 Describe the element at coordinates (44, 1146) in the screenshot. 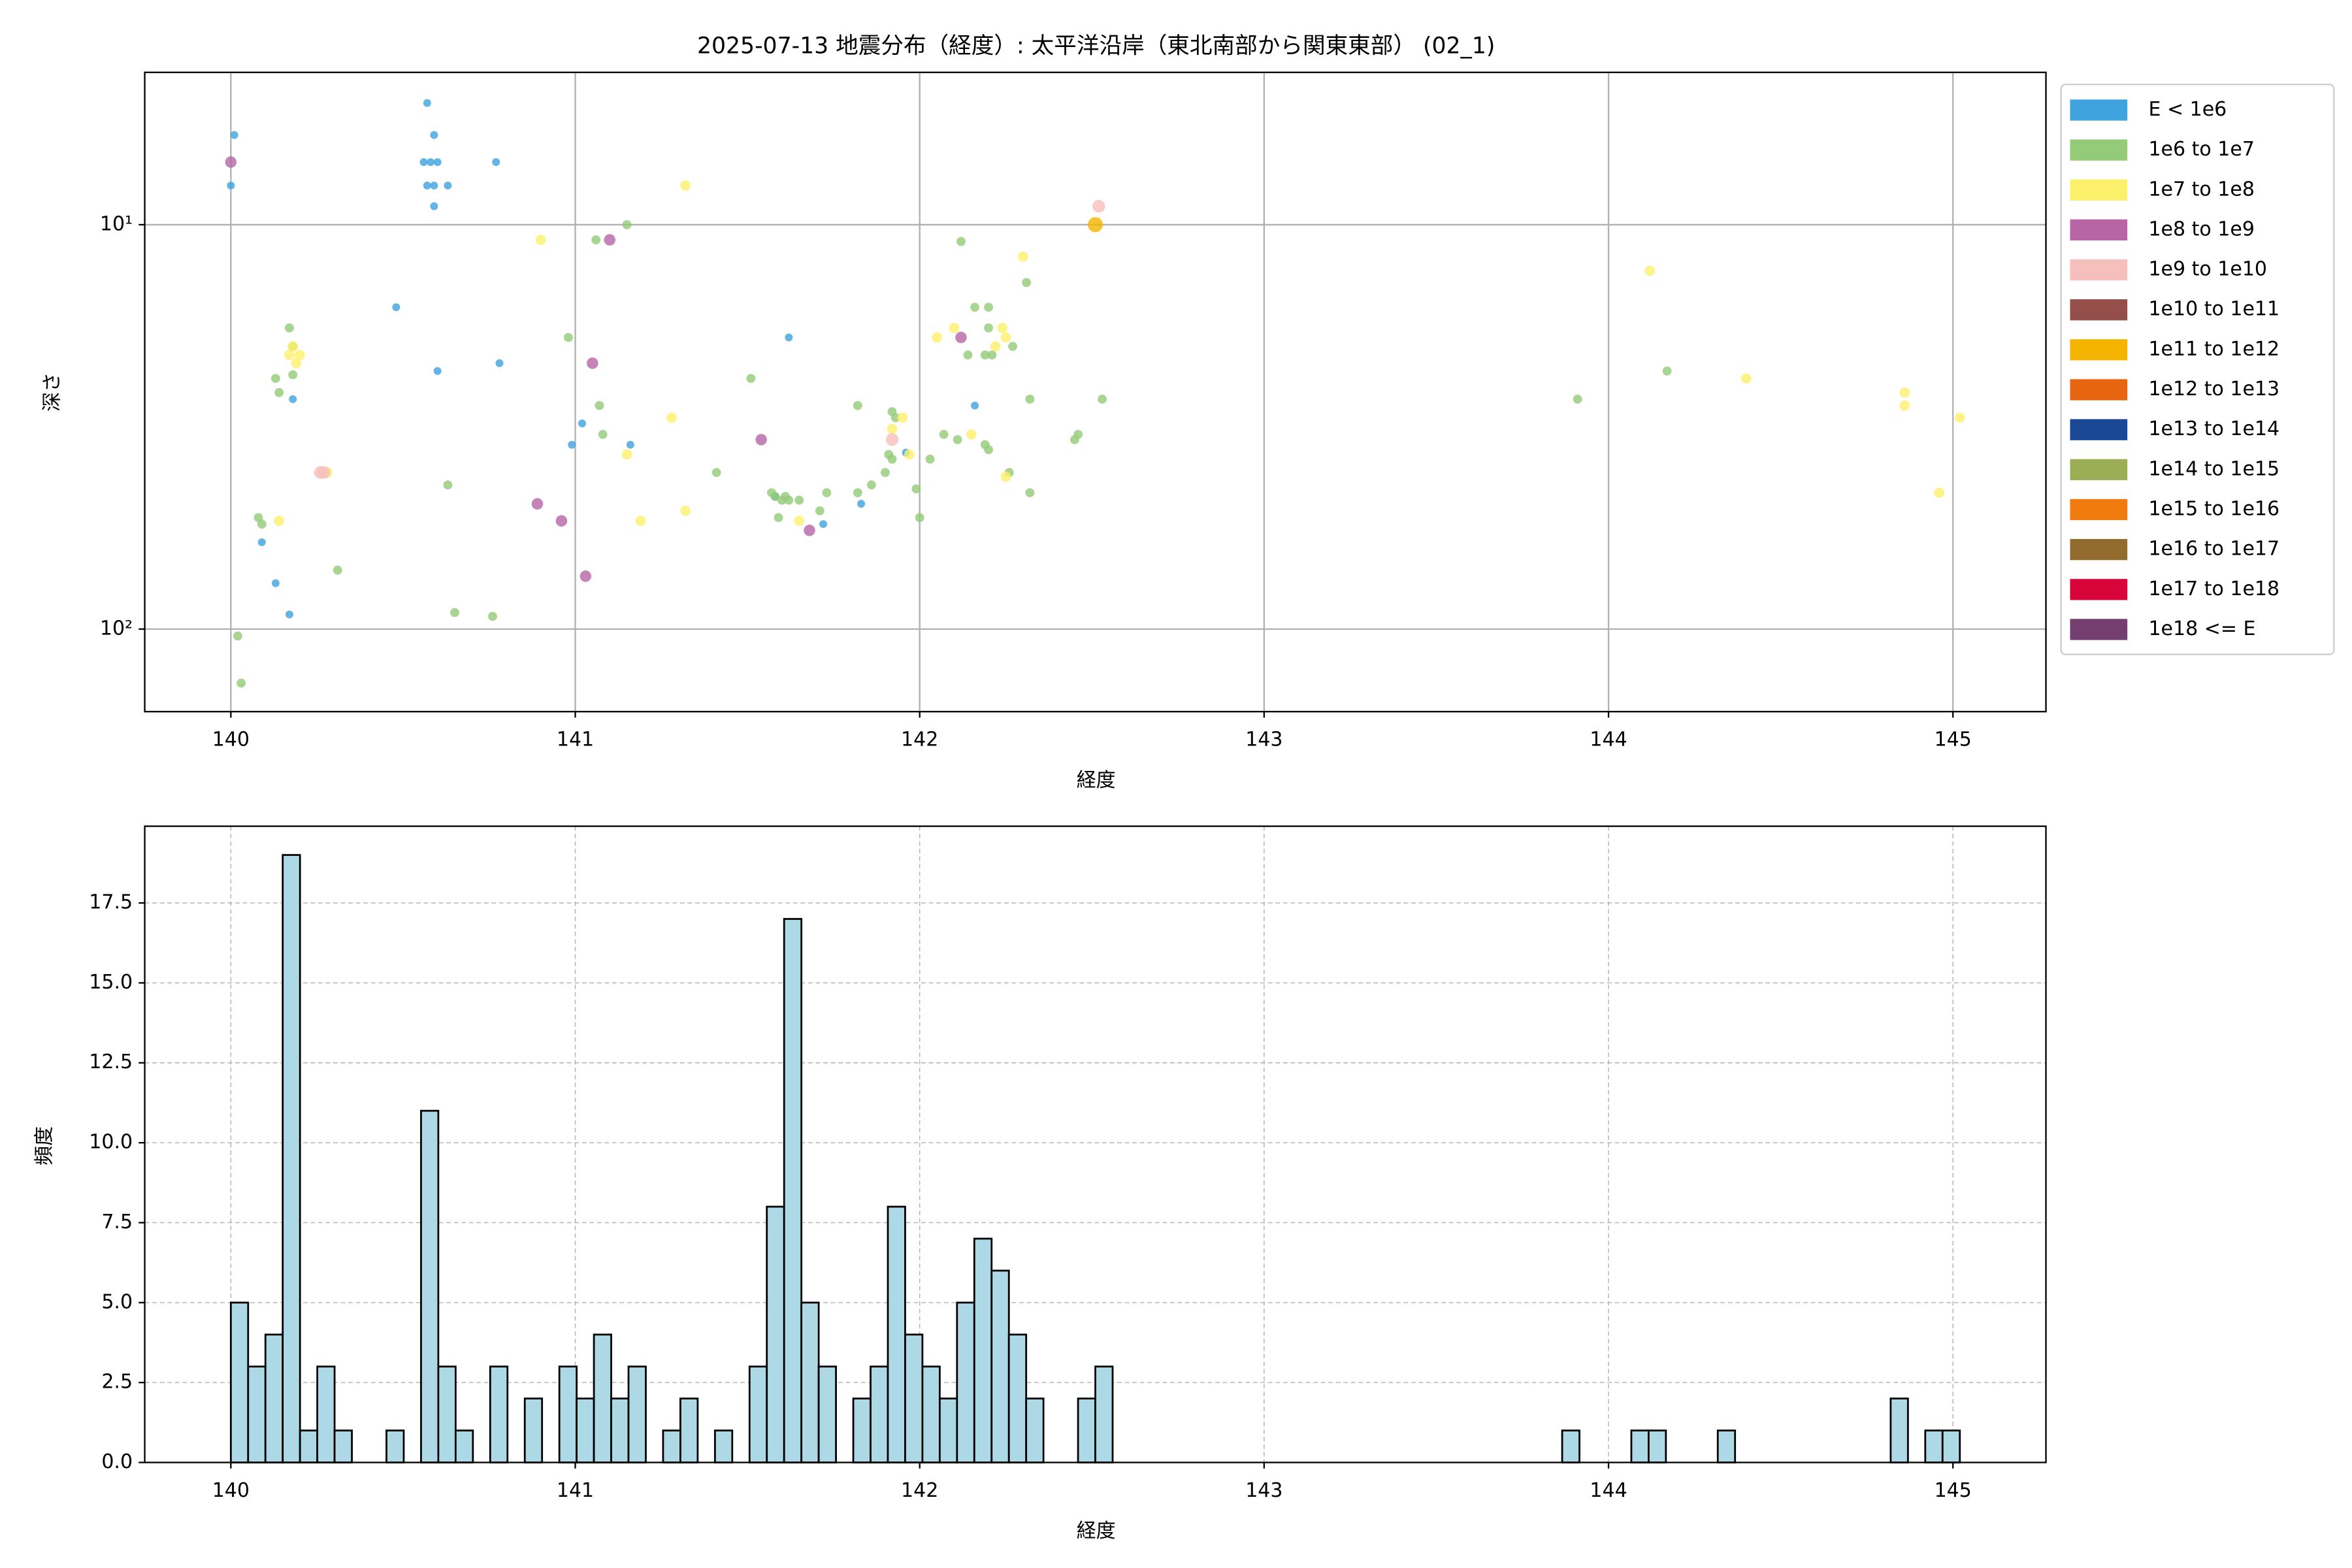

I see `y-axis-label: 頻度` at that location.